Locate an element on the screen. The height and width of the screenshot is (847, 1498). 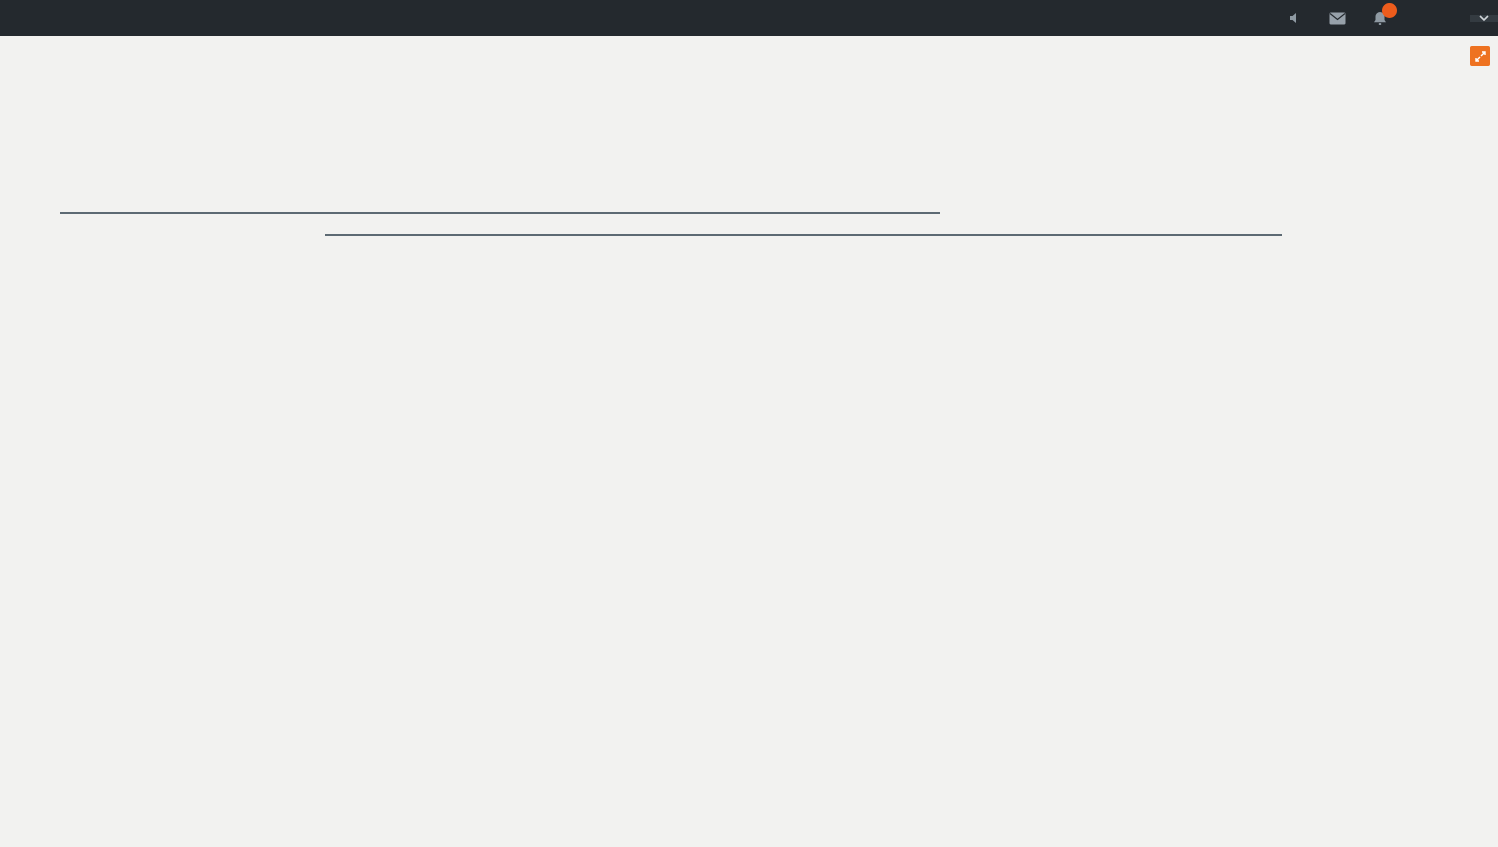
alarms-bell-icon is located at coordinates (1384, 14).